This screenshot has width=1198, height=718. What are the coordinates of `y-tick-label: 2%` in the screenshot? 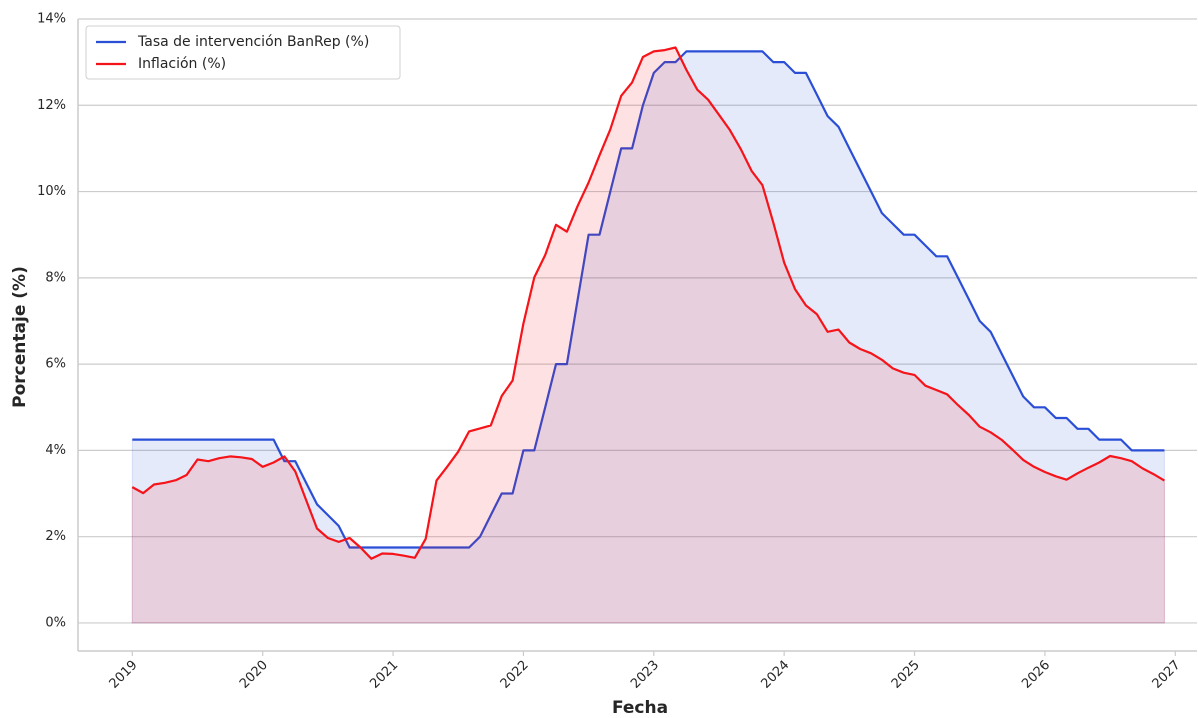 It's located at (55, 536).